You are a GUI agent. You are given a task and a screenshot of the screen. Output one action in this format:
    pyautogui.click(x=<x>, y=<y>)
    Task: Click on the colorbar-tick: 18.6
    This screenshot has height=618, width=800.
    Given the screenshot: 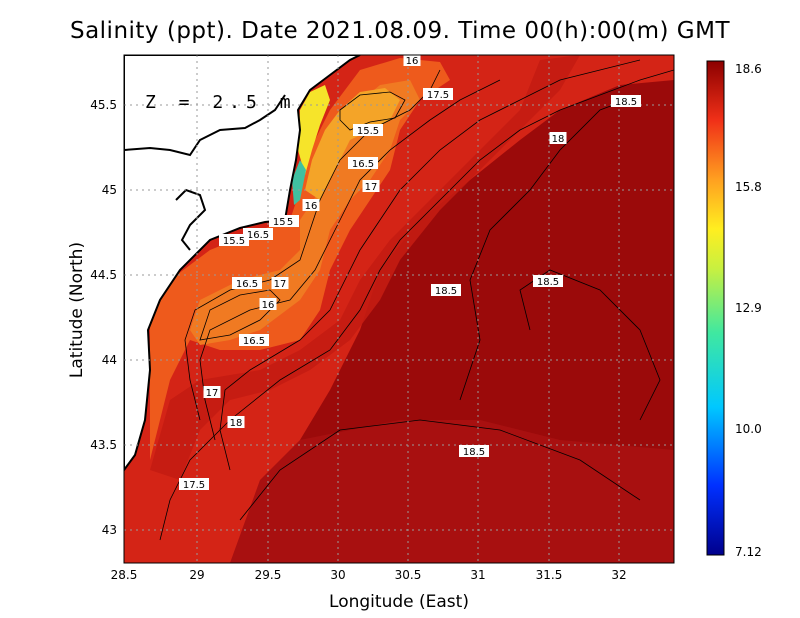 What is the action you would take?
    pyautogui.click(x=748, y=69)
    